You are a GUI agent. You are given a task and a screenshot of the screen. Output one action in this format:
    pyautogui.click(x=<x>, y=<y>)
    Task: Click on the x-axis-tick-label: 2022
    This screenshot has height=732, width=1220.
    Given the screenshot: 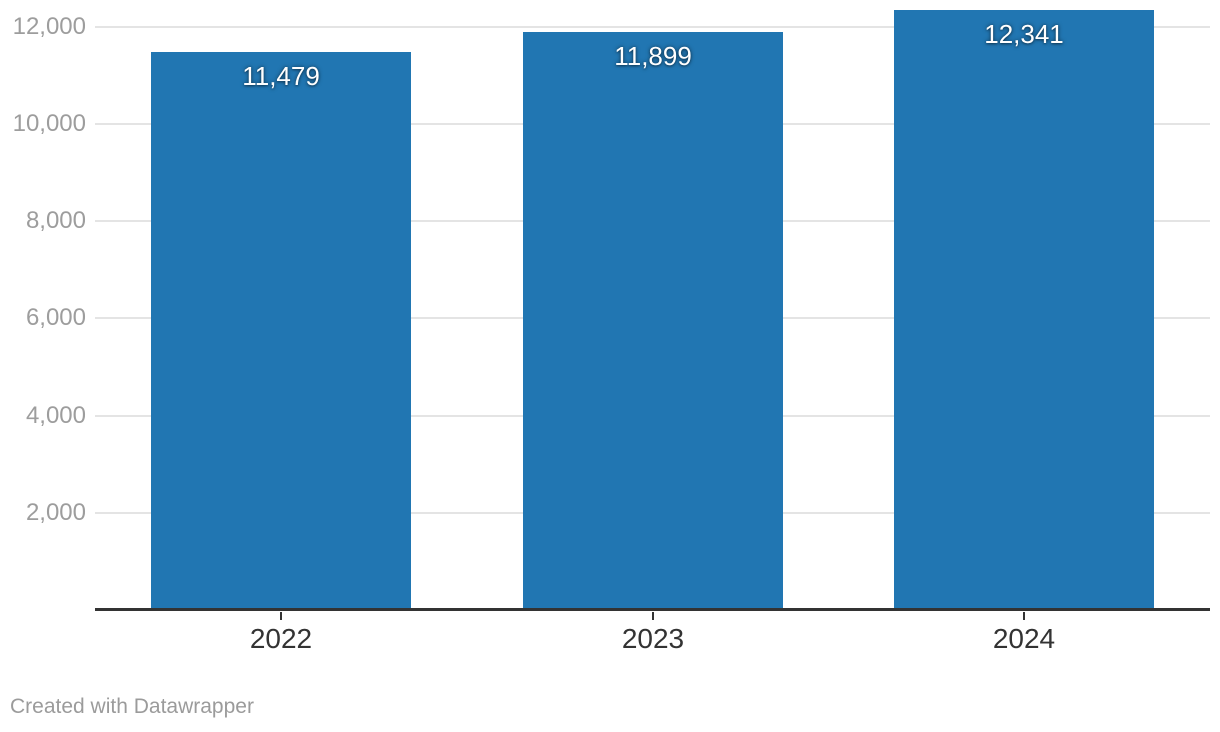 What is the action you would take?
    pyautogui.click(x=281, y=638)
    